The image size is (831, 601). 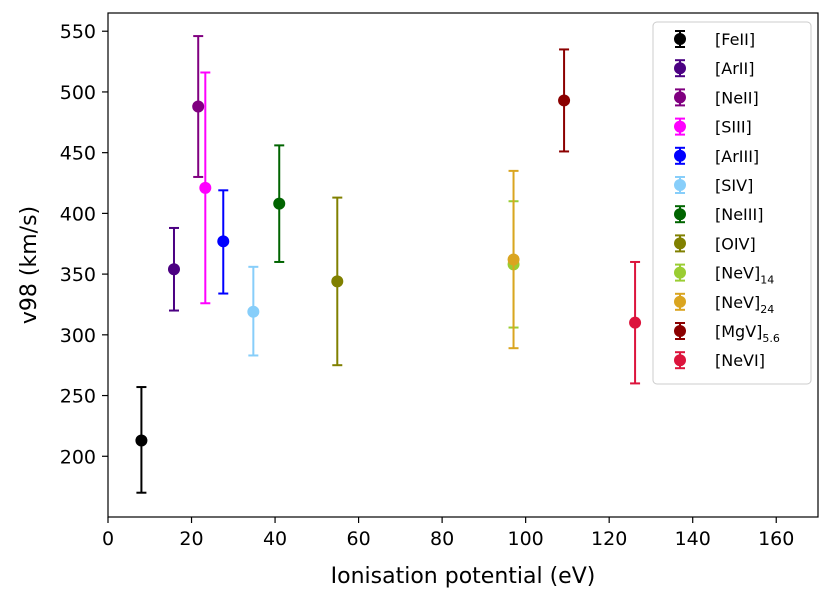 What do you see at coordinates (733, 127) in the screenshot?
I see `legend-label: [SIII]` at bounding box center [733, 127].